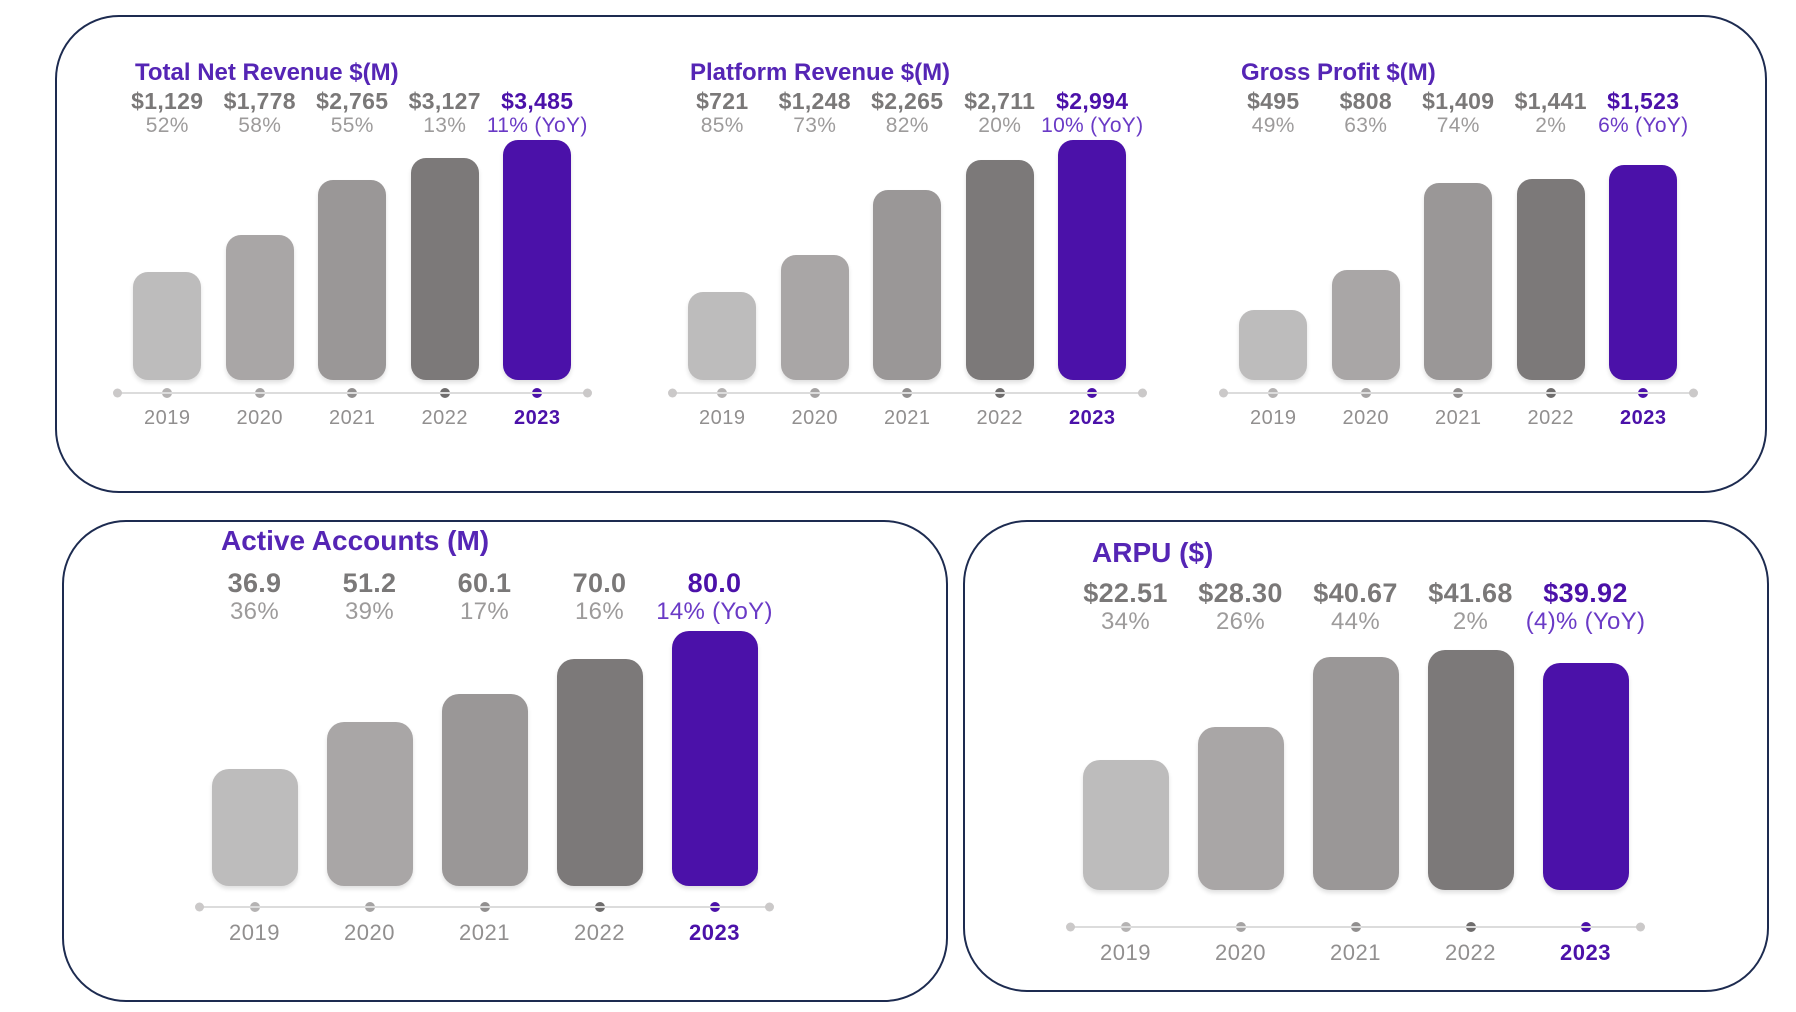 The image size is (1796, 1012). Describe the element at coordinates (352, 100) in the screenshot. I see `value-label-2021: $2,765` at that location.